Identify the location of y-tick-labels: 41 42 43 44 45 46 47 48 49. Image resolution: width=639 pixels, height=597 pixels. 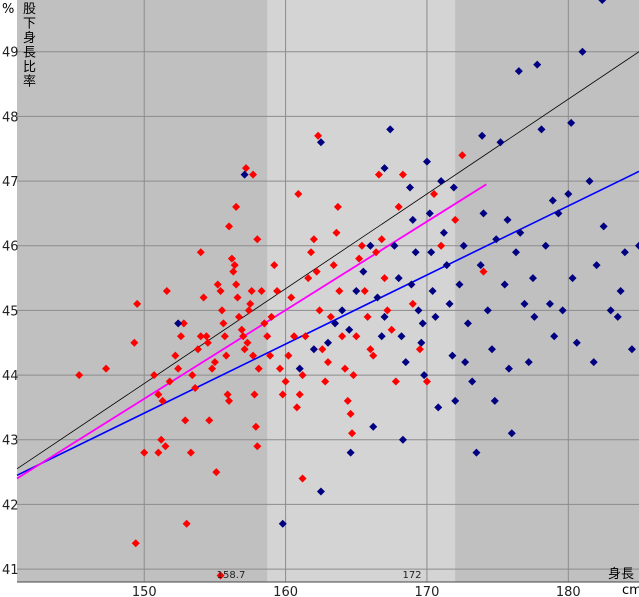
(10, 312).